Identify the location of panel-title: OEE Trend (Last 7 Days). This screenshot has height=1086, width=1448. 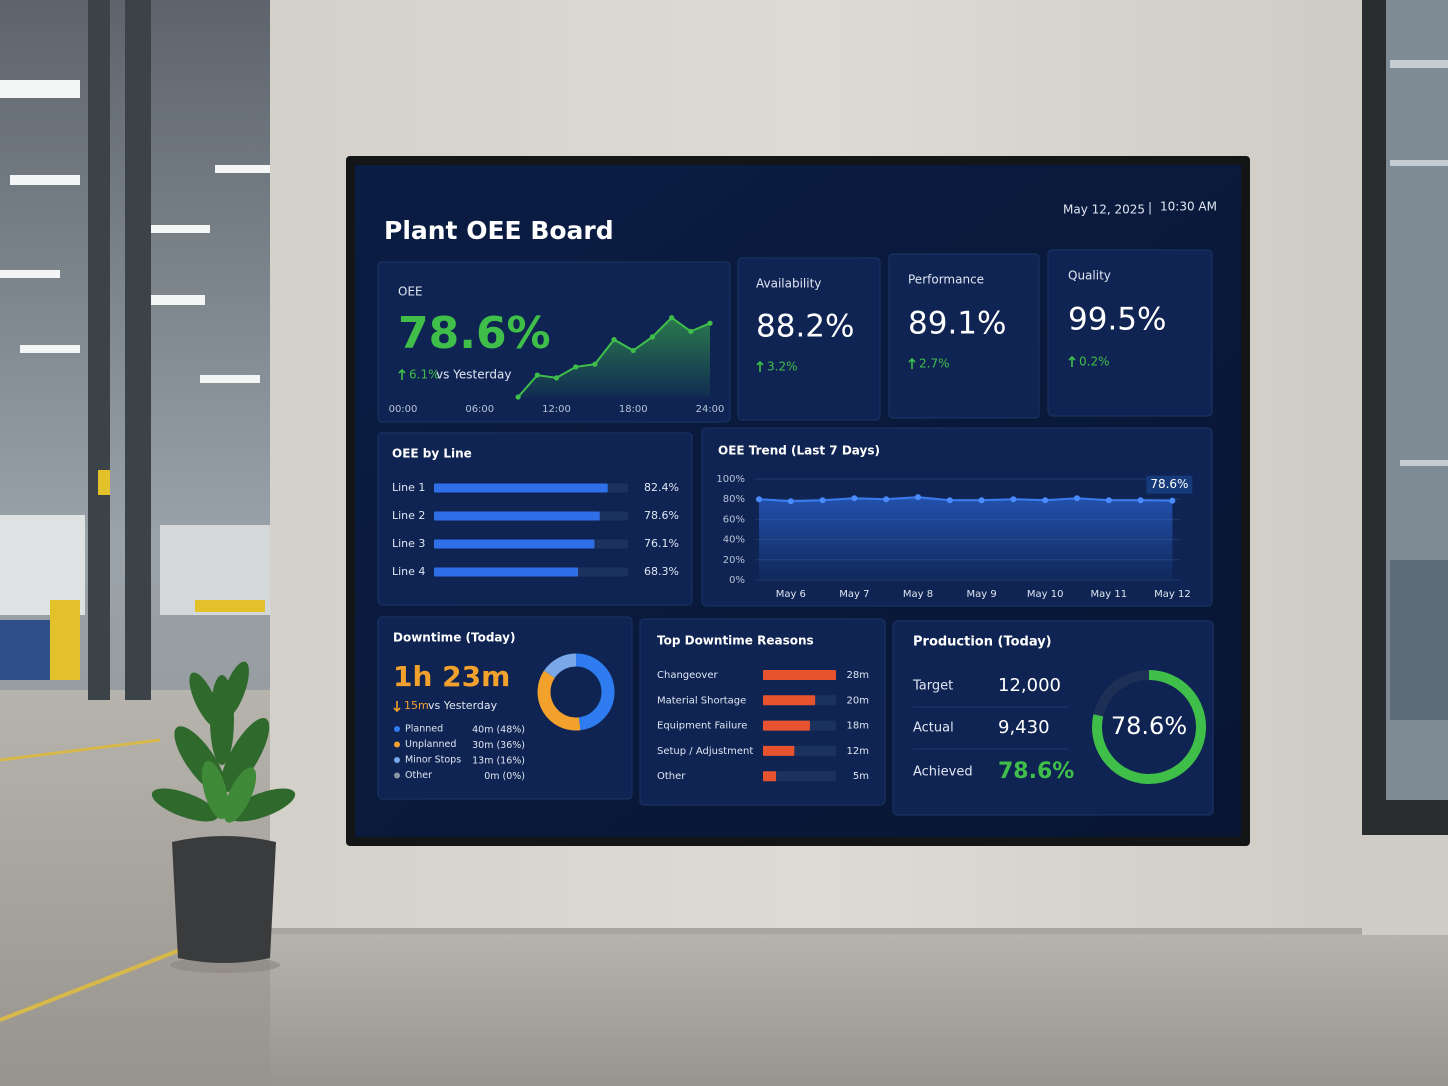
(799, 451).